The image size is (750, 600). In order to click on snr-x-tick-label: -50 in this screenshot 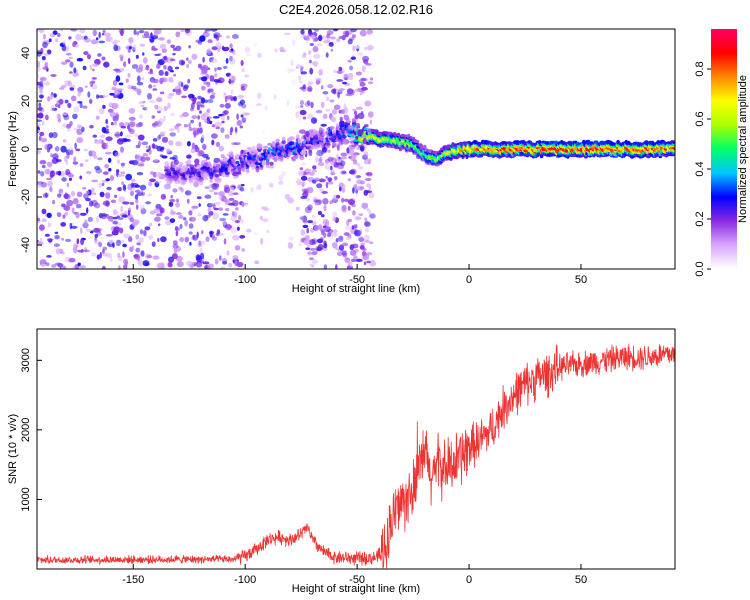, I will do `click(357, 580)`.